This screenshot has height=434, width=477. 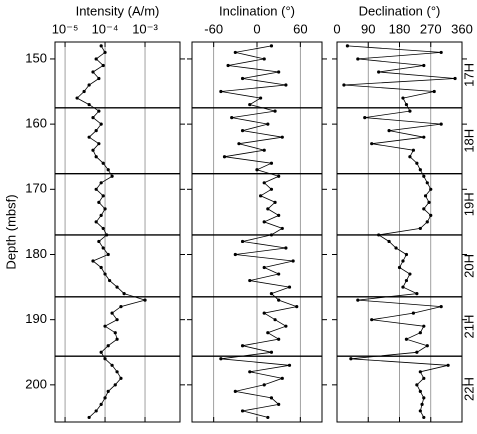 What do you see at coordinates (36, 253) in the screenshot?
I see `y-tick-label: 180` at bounding box center [36, 253].